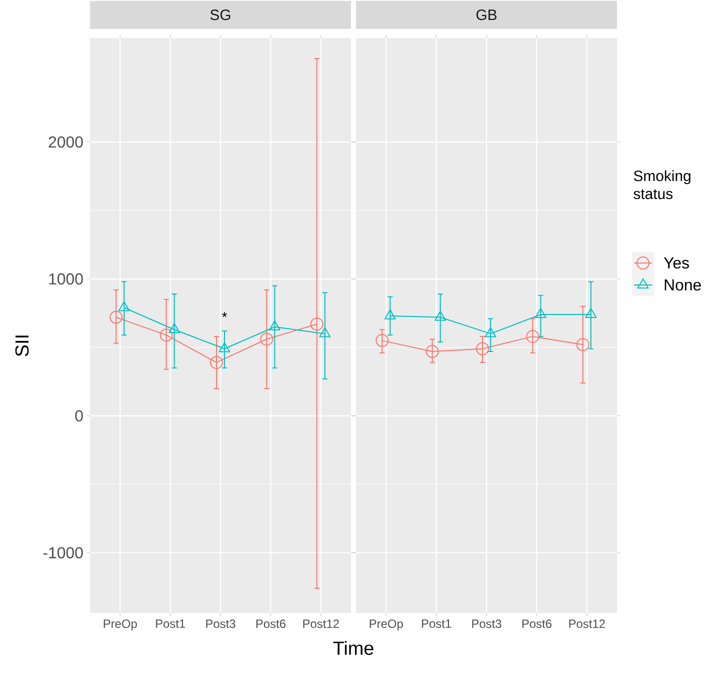 The width and height of the screenshot is (709, 674). I want to click on chart-title: SG, so click(220, 15).